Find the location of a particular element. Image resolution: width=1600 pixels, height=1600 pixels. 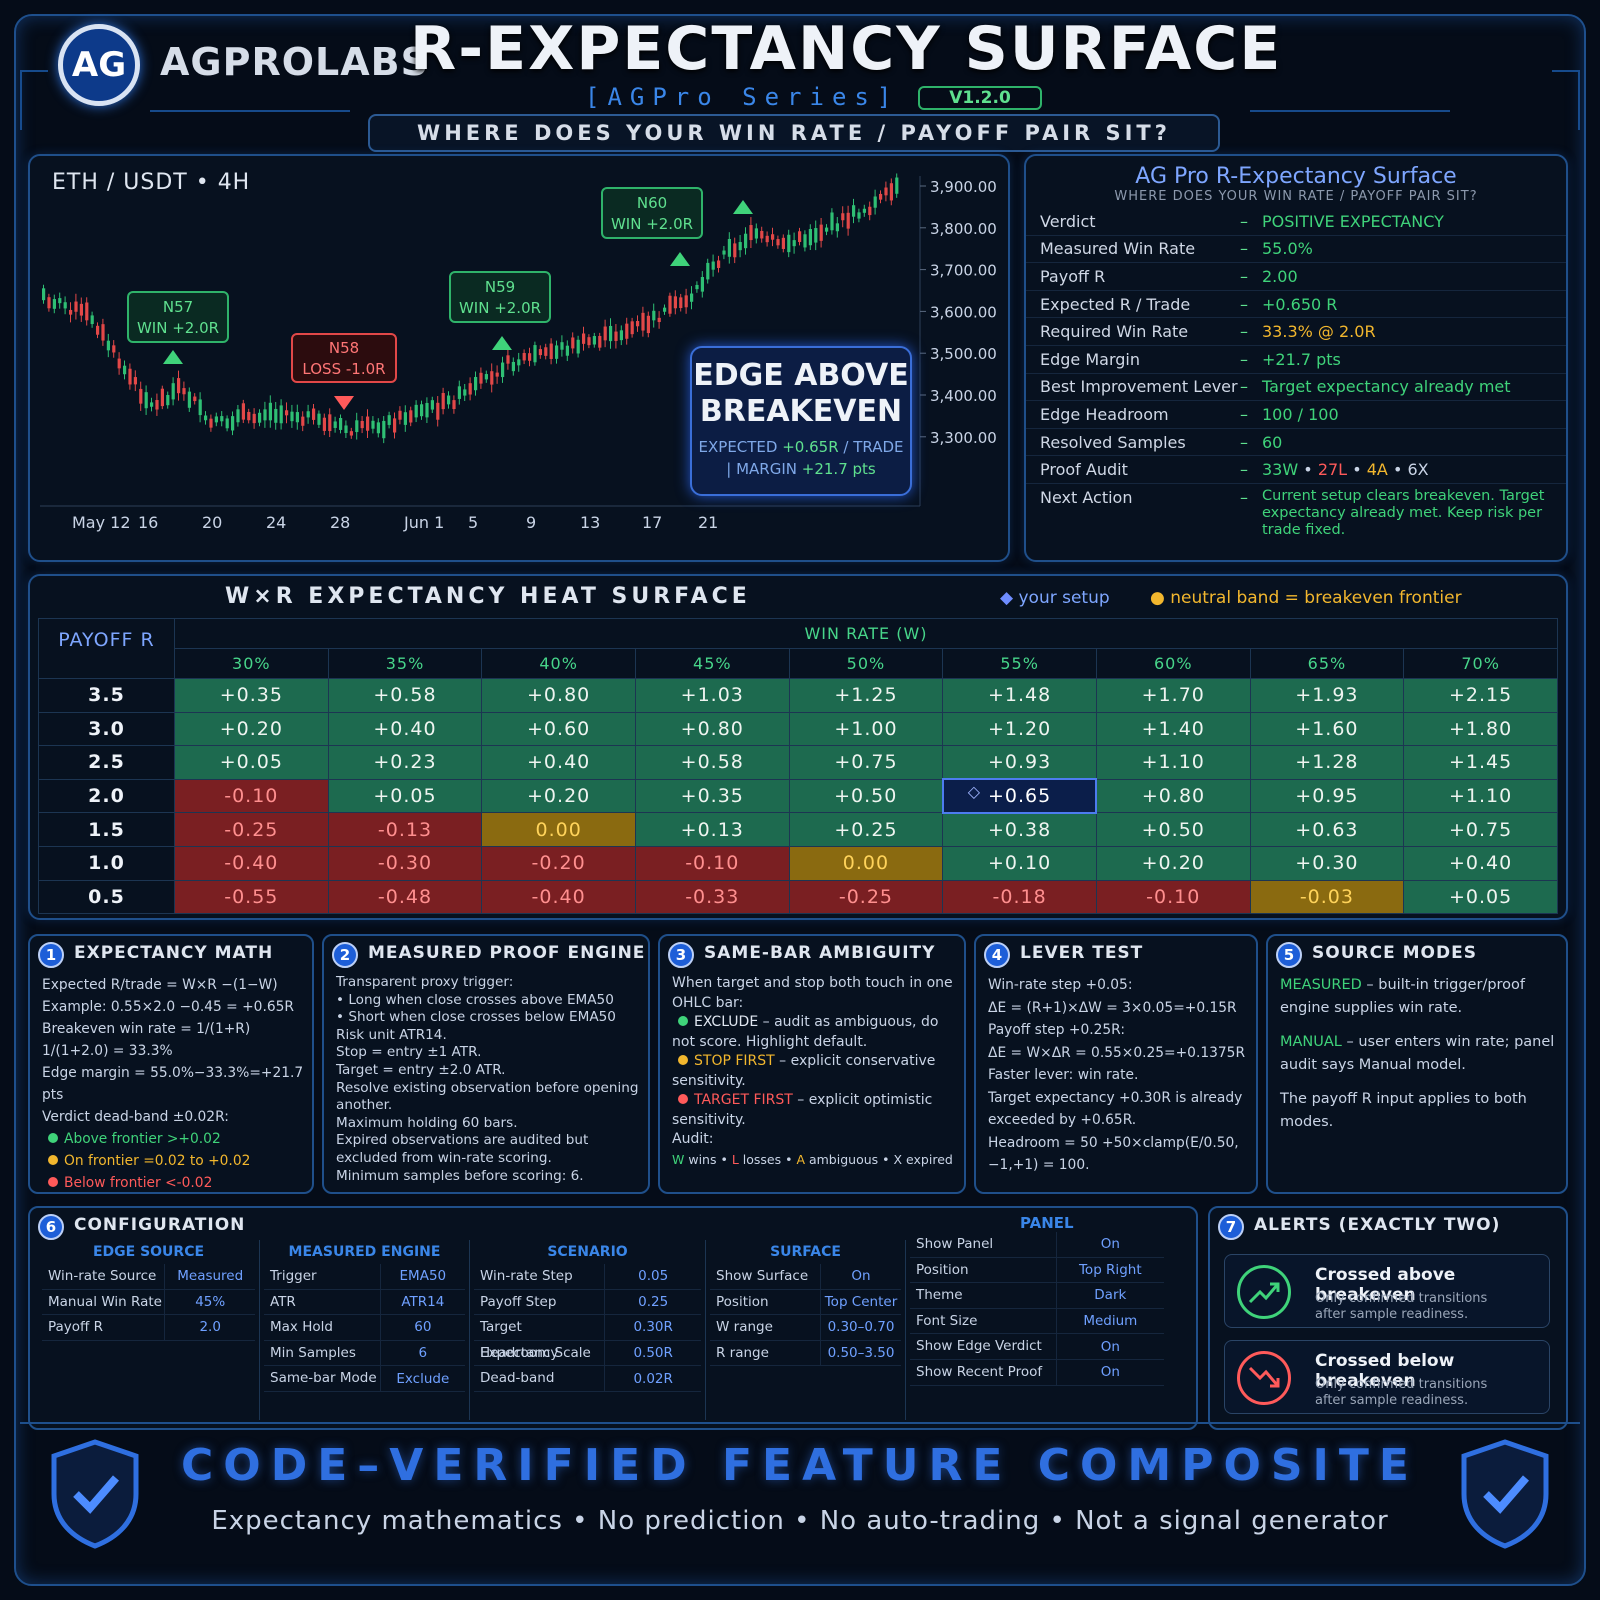

heat-cell: +1.48 is located at coordinates (1019, 695).